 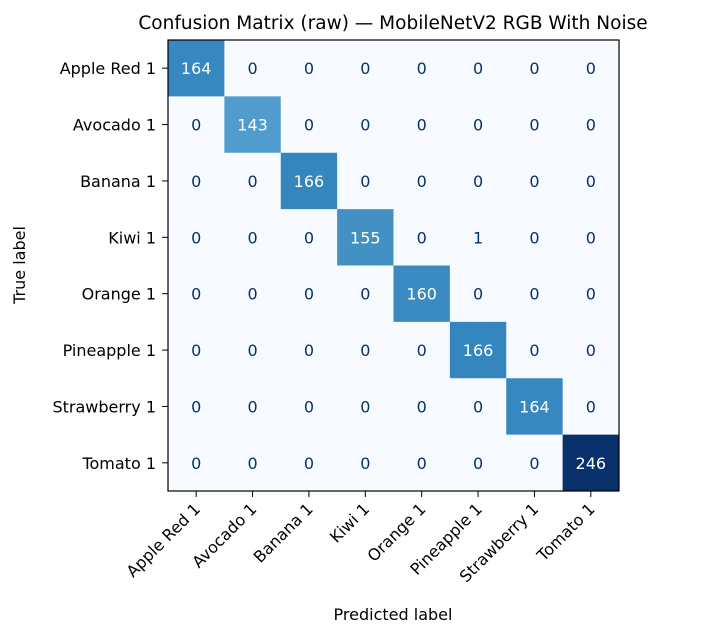 I want to click on y-tick-label: Pineapple 1, so click(x=109, y=350).